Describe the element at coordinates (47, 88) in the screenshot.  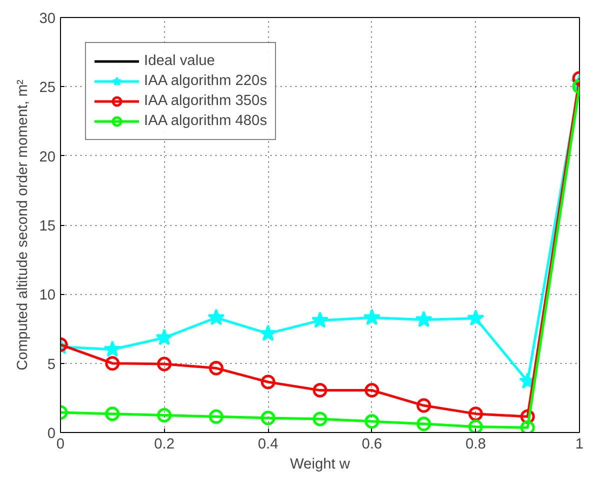
I see `y-tick-label: 25` at that location.